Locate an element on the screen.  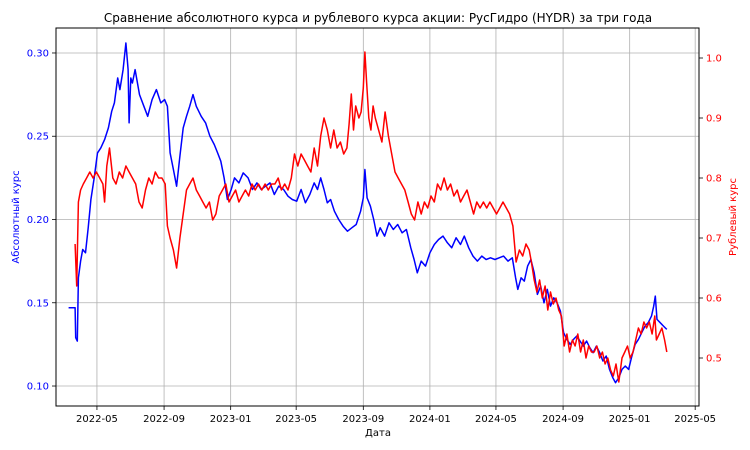
right-y-tick-label: 0.7 is located at coordinates (714, 239).